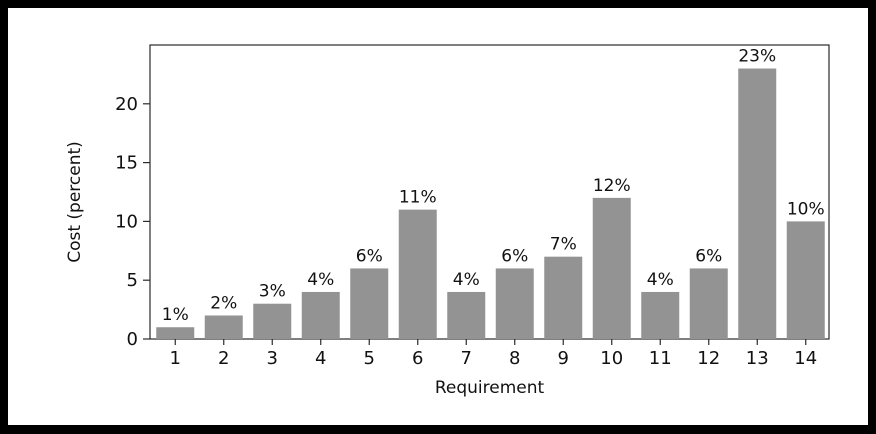 Image resolution: width=876 pixels, height=434 pixels. I want to click on x-axis-ticks: 1 2 3 4 5 6 7 8 9 10 11 12 13 14, so click(493, 354).